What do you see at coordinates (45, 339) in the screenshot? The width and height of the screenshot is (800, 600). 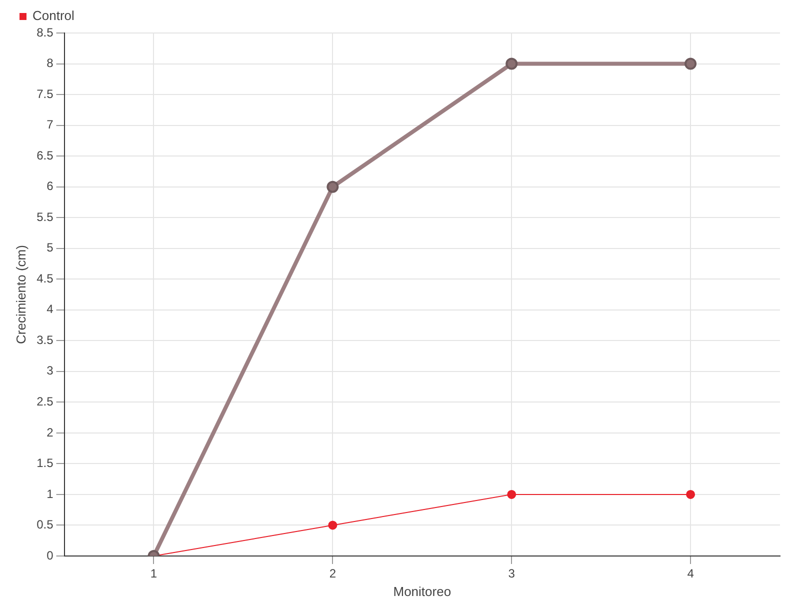 I see `y-tick-label: 3.5` at bounding box center [45, 339].